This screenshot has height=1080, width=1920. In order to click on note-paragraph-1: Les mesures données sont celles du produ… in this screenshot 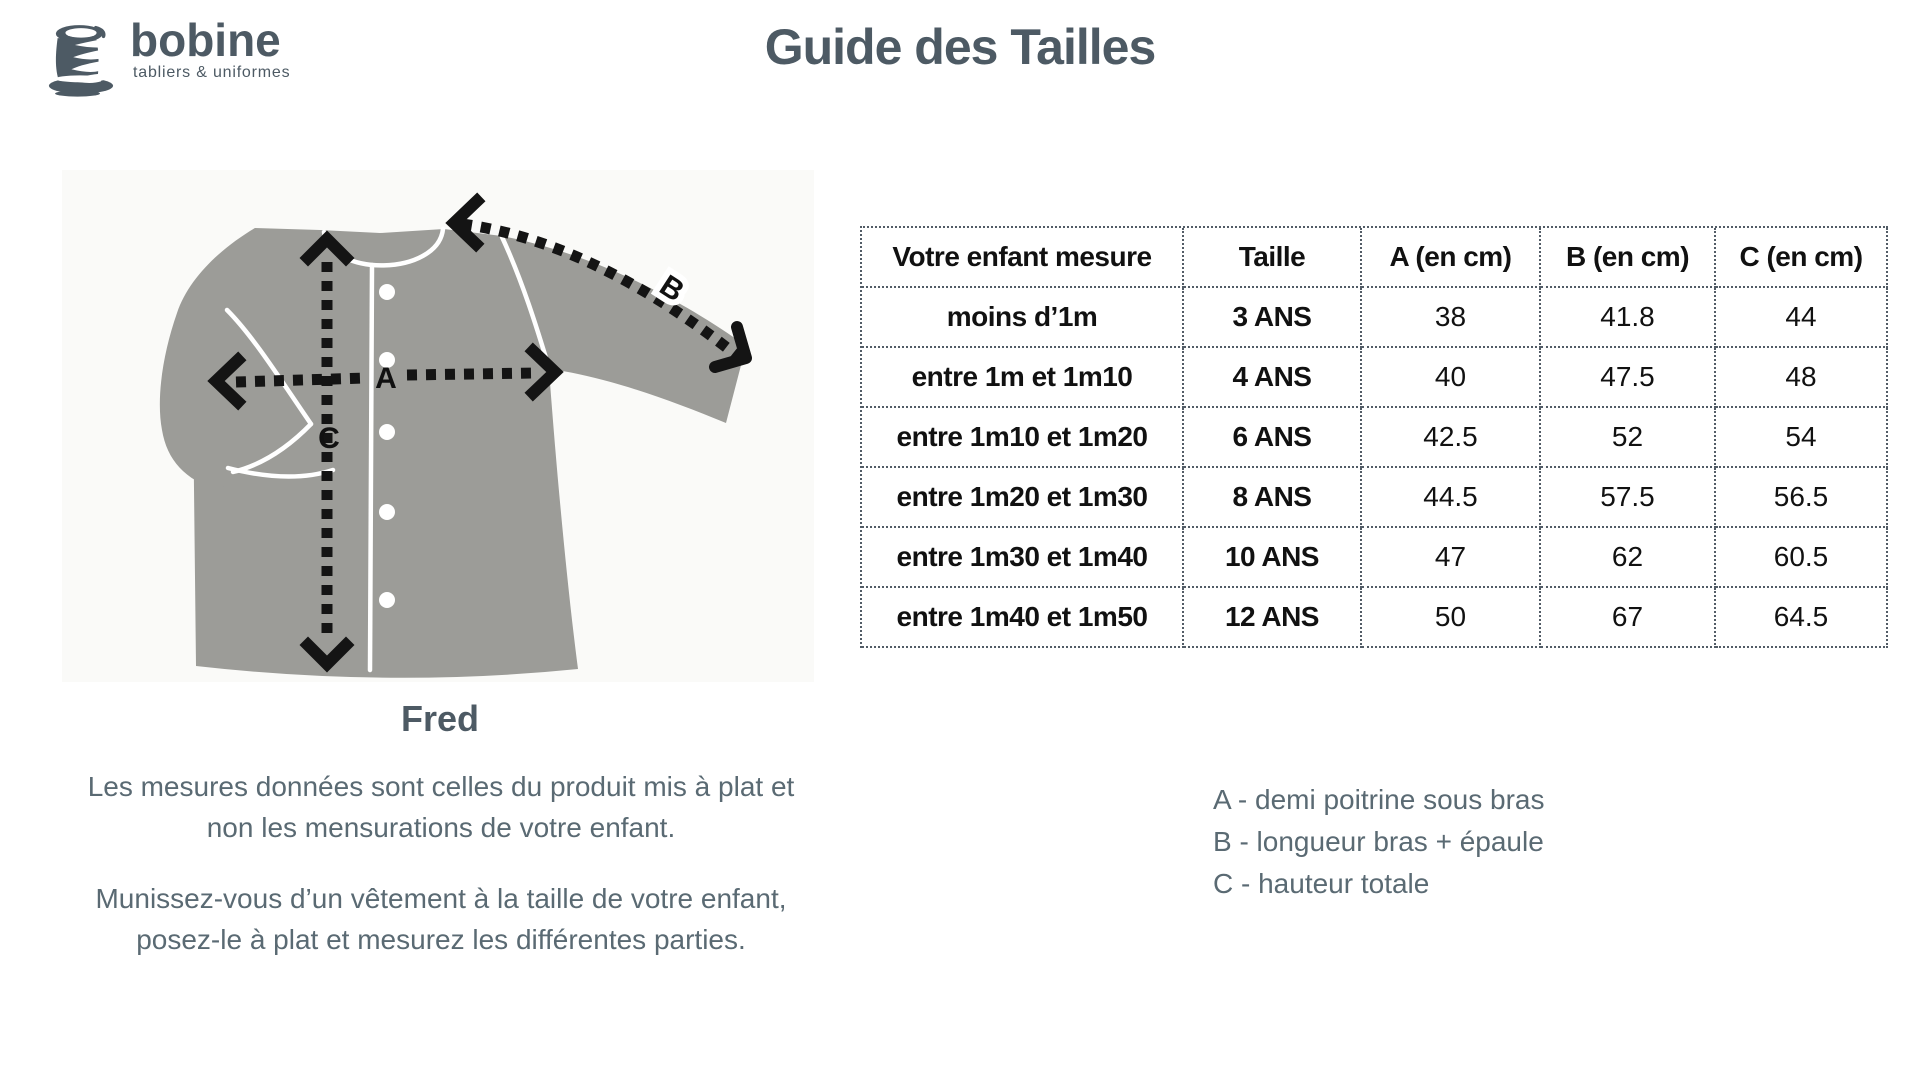, I will do `click(441, 807)`.